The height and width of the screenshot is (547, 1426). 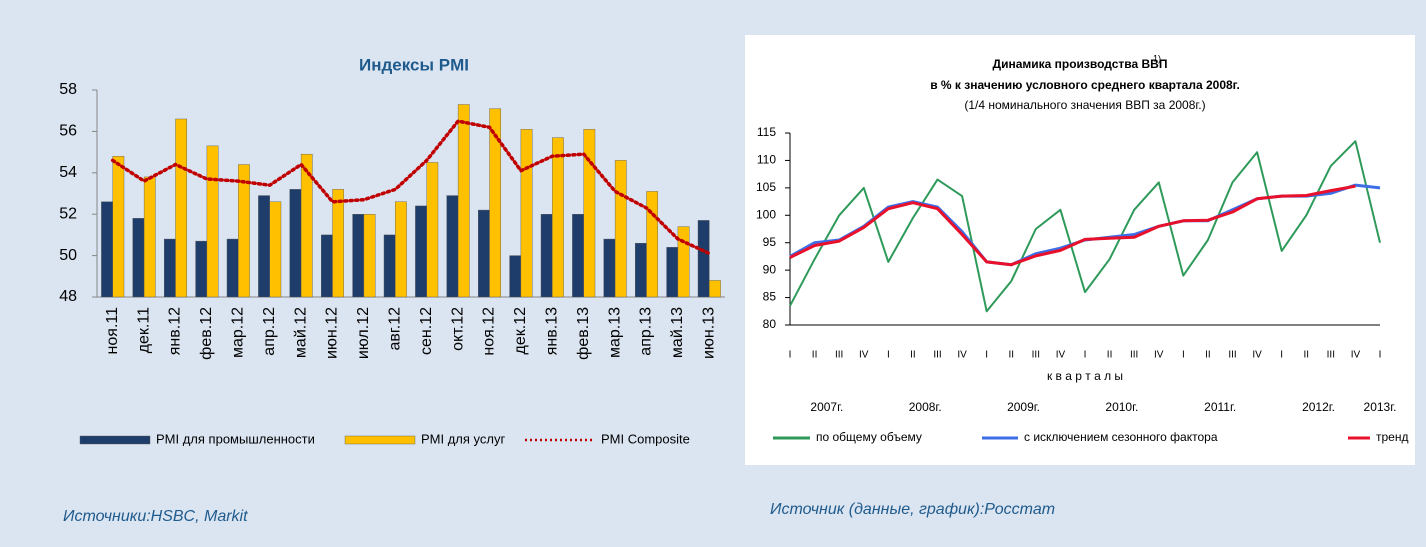 What do you see at coordinates (1085, 376) in the screenshot?
I see `x-axis-label: к в а р т а л ы` at bounding box center [1085, 376].